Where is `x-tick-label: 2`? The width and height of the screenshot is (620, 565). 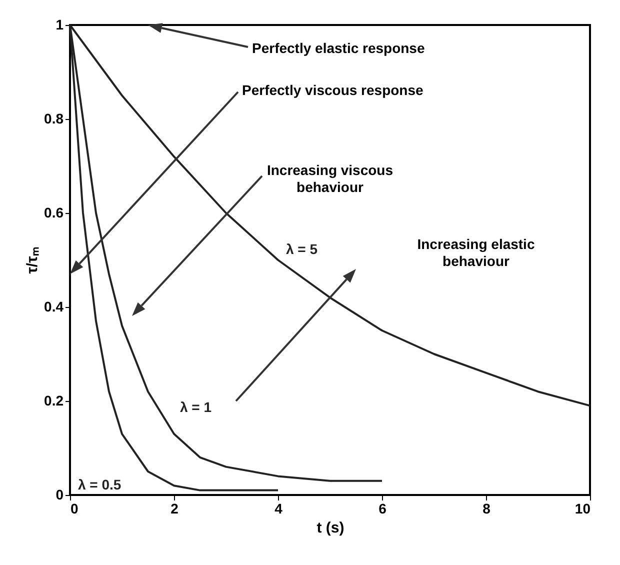
x-tick-label: 2 is located at coordinates (174, 508).